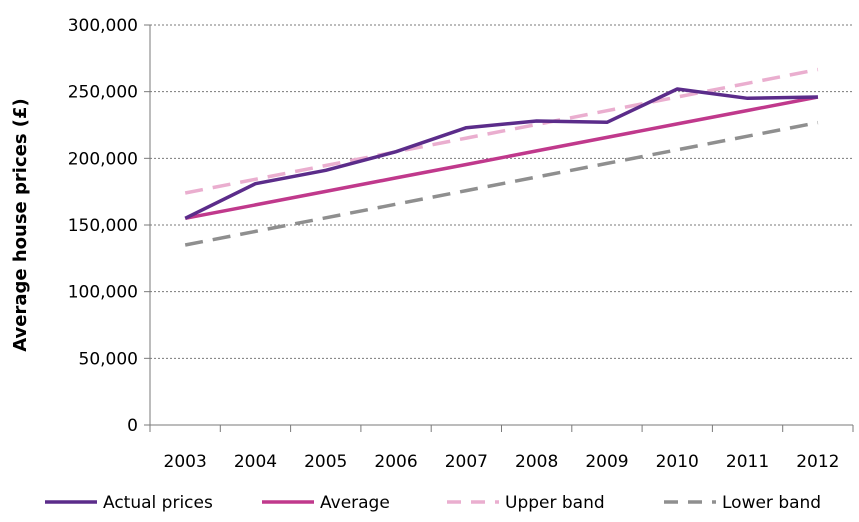  What do you see at coordinates (466, 462) in the screenshot?
I see `x-tick-label: 2007` at bounding box center [466, 462].